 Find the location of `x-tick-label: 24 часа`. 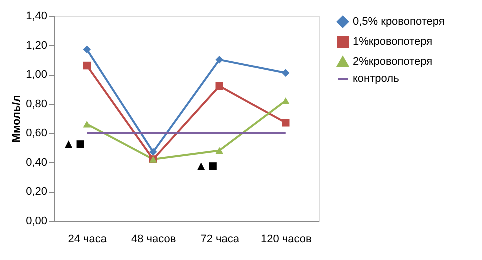

x-tick-label: 24 часа is located at coordinates (88, 240).